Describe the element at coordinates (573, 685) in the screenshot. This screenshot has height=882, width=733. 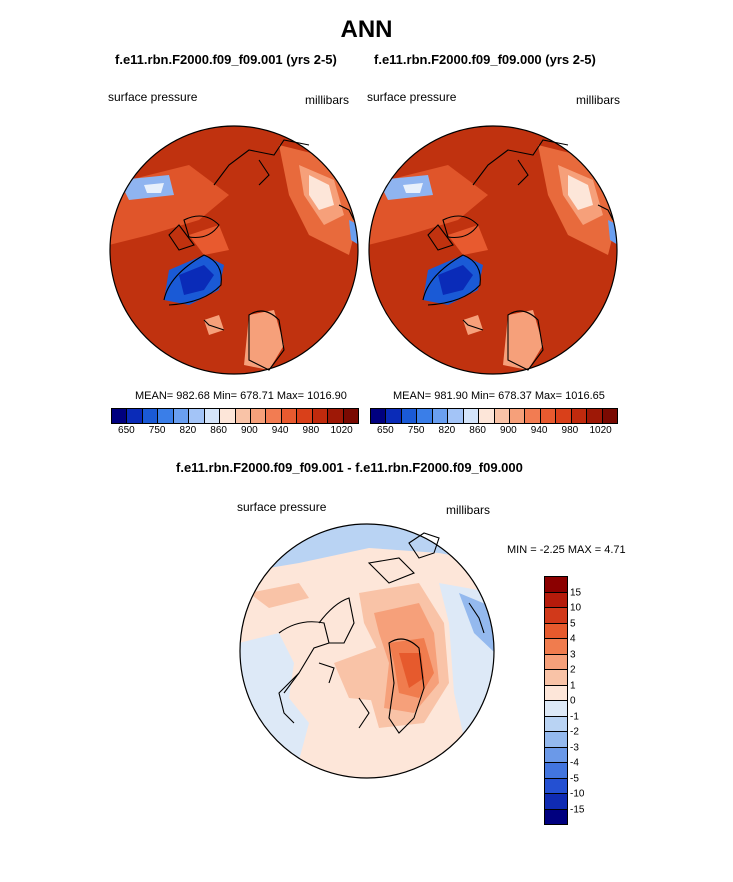
I see `colorbar-tick-label: 1` at that location.